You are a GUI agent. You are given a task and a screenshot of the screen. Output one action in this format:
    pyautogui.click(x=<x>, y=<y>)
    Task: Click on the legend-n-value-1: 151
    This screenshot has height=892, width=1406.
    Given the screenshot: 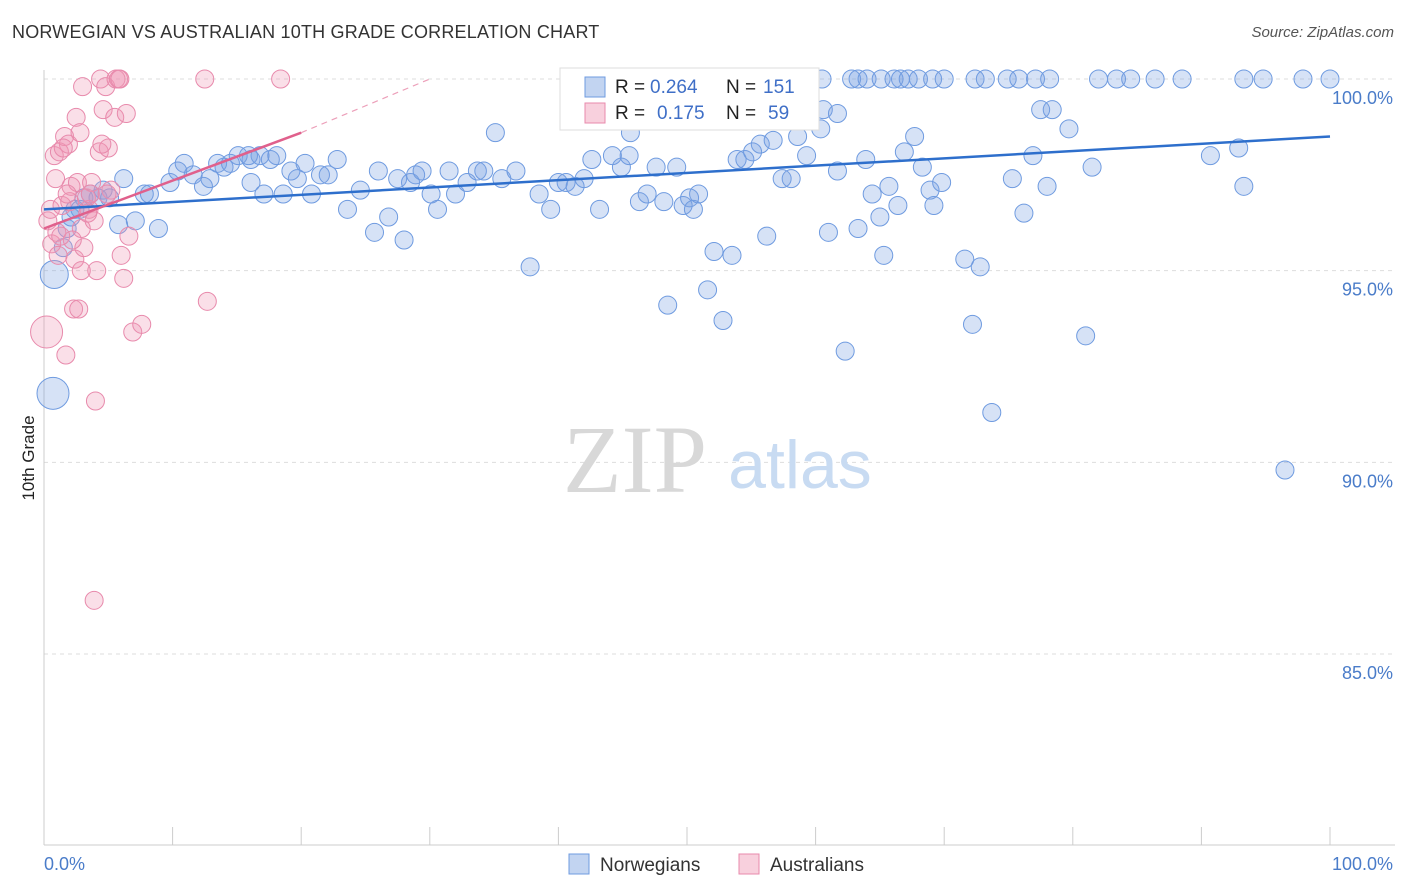 What is the action you would take?
    pyautogui.click(x=779, y=87)
    